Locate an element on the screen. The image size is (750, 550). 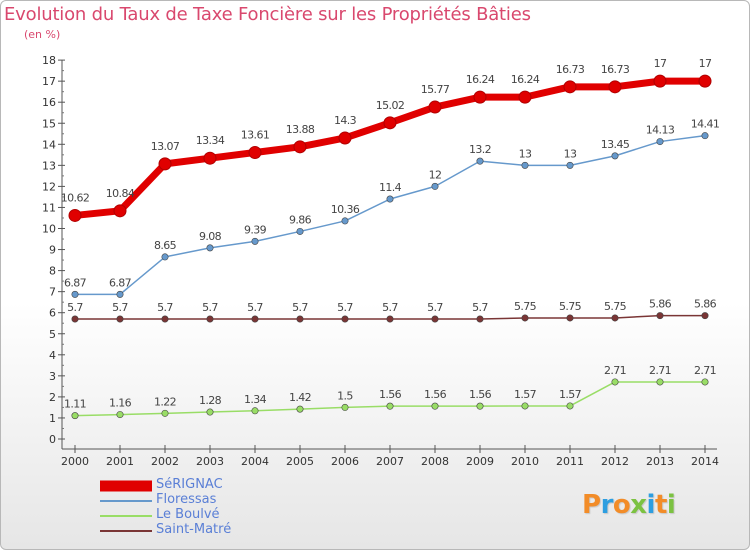
data-label: 1.11 is located at coordinates (75, 404).